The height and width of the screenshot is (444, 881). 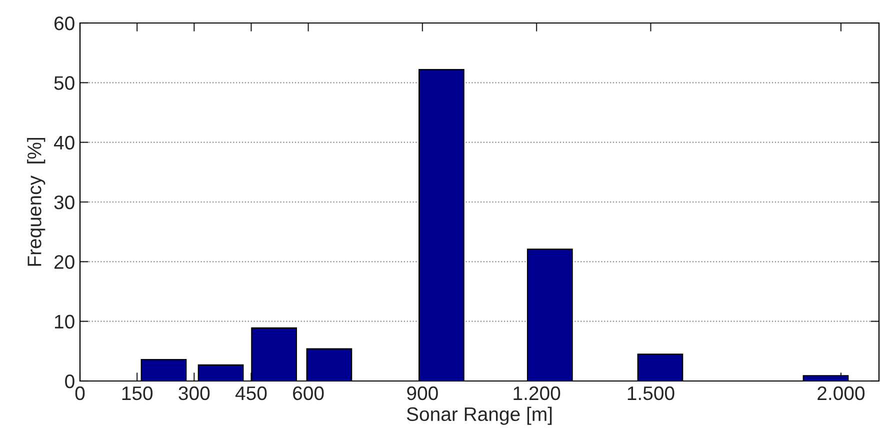 I want to click on y-tick-label: 30, so click(x=64, y=202).